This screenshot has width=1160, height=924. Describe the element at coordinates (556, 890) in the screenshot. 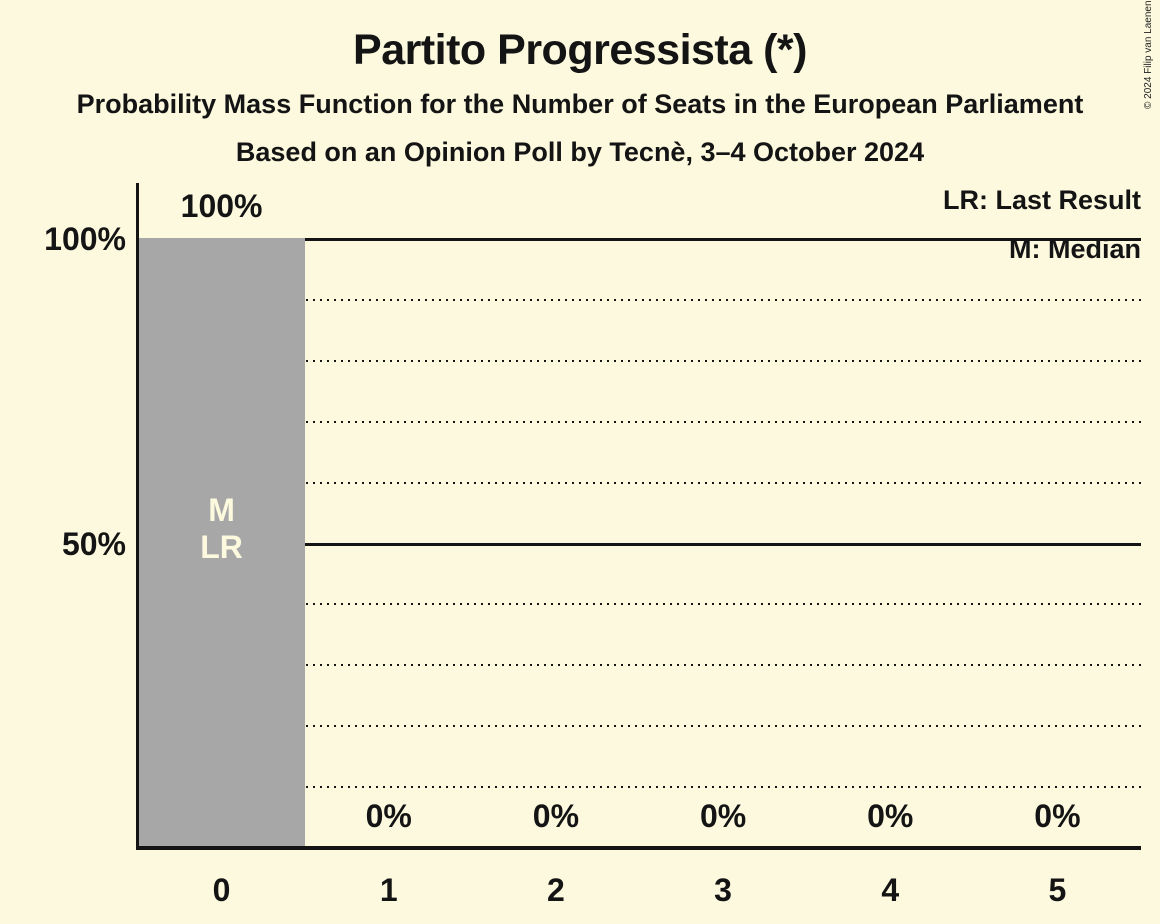

I see `x-tick-label-2: 2` at that location.